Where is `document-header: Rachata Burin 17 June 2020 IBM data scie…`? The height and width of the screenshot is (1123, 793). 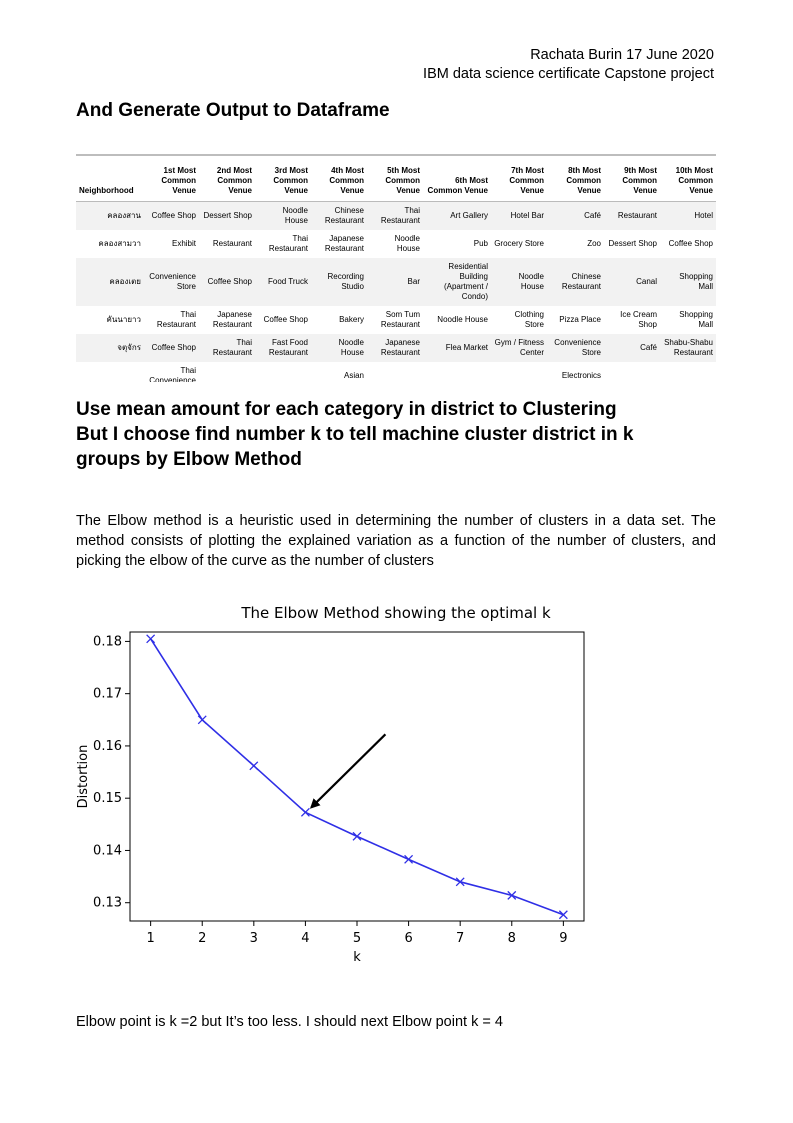 document-header: Rachata Burin 17 June 2020 IBM data scie… is located at coordinates (568, 65).